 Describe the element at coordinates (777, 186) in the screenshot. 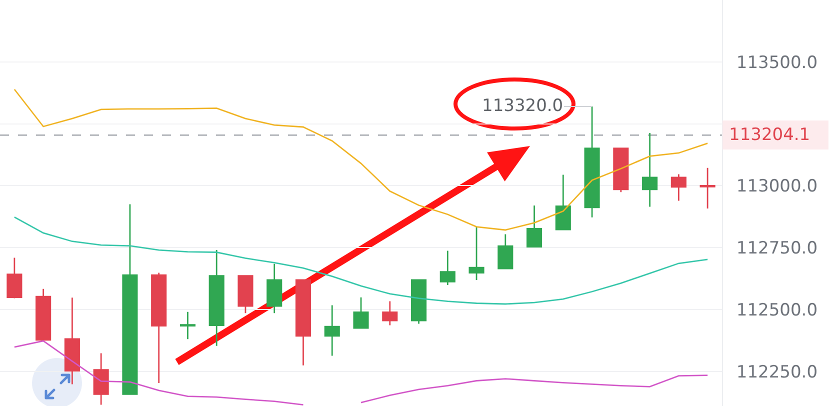

I see `y-tick-label: 113000.0` at that location.